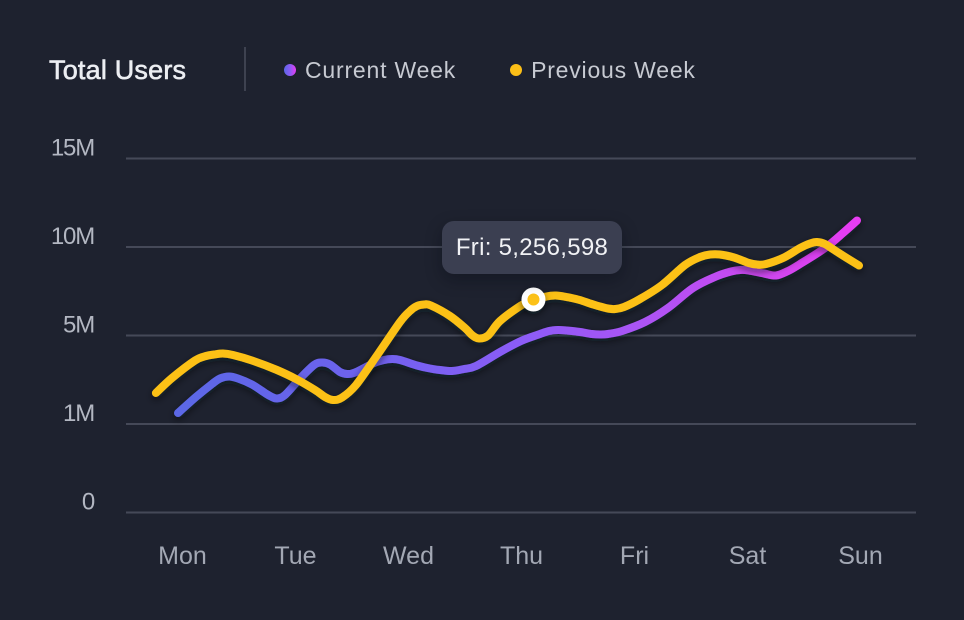 This screenshot has width=964, height=620. I want to click on current-week-dot-icon, so click(290, 70).